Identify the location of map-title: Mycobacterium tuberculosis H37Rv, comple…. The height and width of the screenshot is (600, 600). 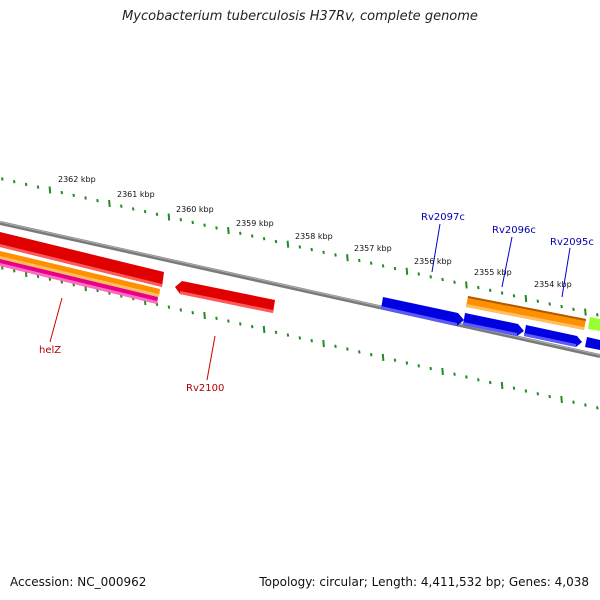
(300, 16).